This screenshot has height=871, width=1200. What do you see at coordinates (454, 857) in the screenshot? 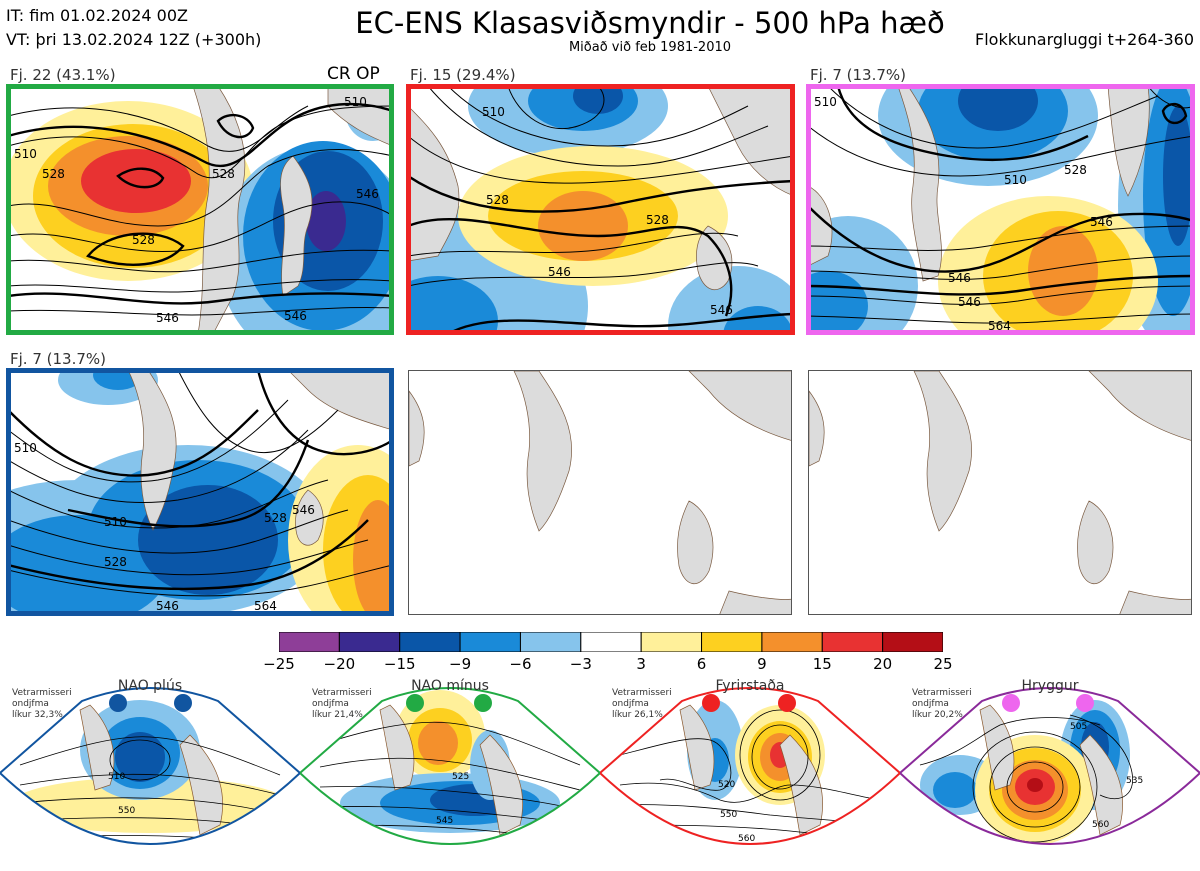
I see `contour-label: 565` at bounding box center [454, 857].